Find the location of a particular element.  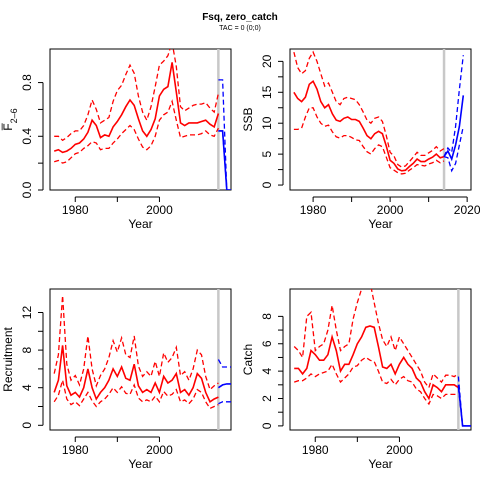

recruitment-hist-lower-line is located at coordinates (136, 395).